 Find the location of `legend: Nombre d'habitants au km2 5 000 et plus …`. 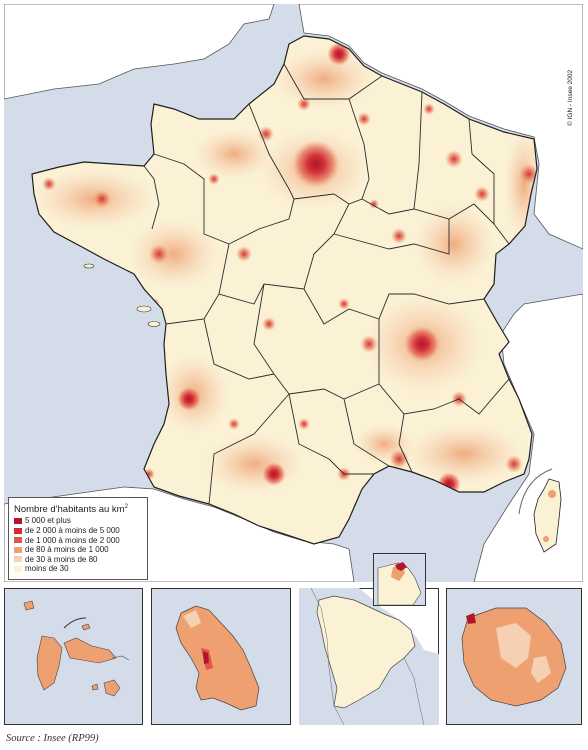

legend: Nombre d'habitants au km2 5 000 et plus … is located at coordinates (78, 538).